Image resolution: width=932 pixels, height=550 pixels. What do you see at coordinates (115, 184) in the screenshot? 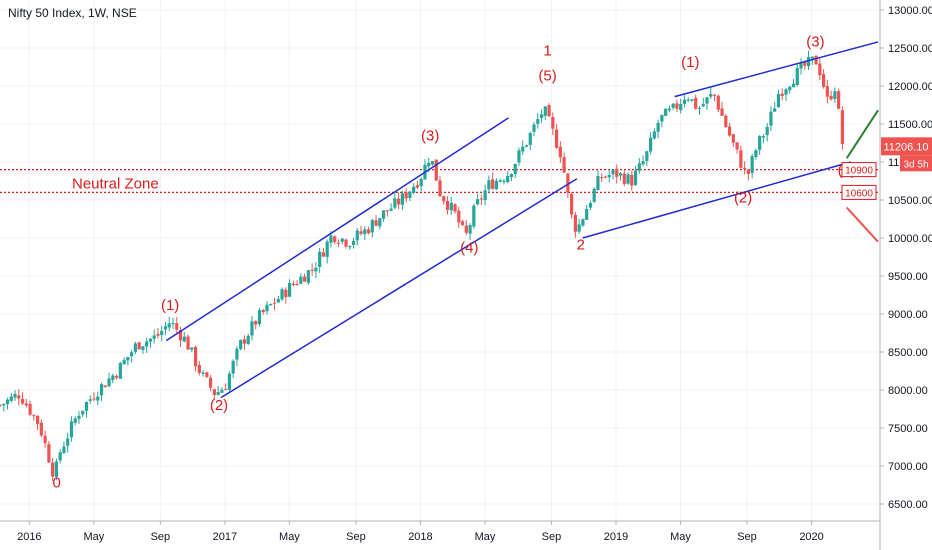
I see `neutral-zone-label: Neutral Zone` at bounding box center [115, 184].